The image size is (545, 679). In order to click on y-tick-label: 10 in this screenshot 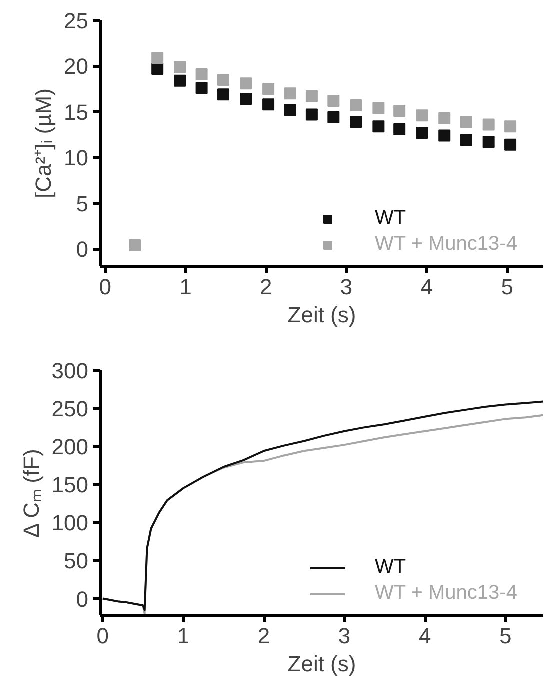, I will do `click(76, 158)`.